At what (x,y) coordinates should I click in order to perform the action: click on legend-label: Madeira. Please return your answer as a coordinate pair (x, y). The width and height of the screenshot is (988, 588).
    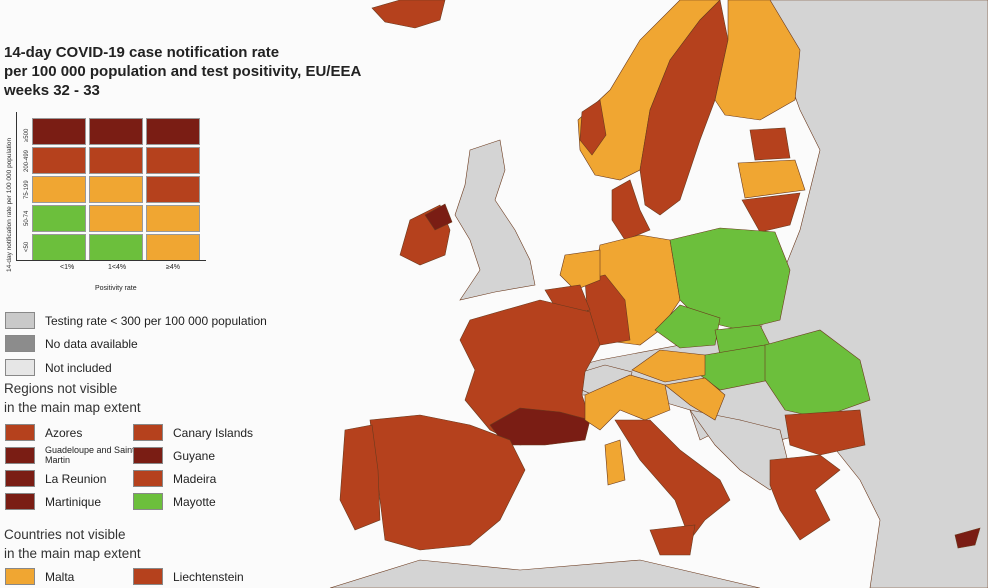
    Looking at the image, I should click on (195, 479).